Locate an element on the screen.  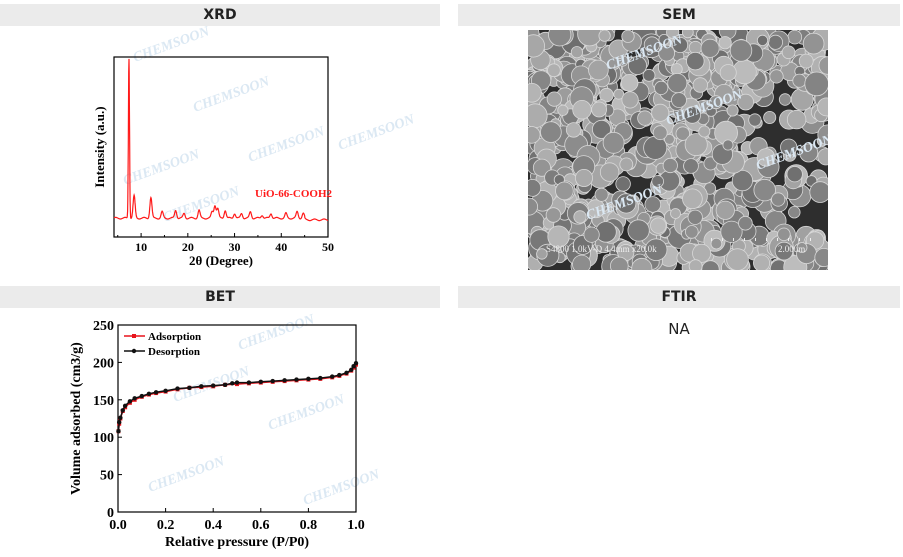
y-tick-label: 250 is located at coordinates (103, 326).